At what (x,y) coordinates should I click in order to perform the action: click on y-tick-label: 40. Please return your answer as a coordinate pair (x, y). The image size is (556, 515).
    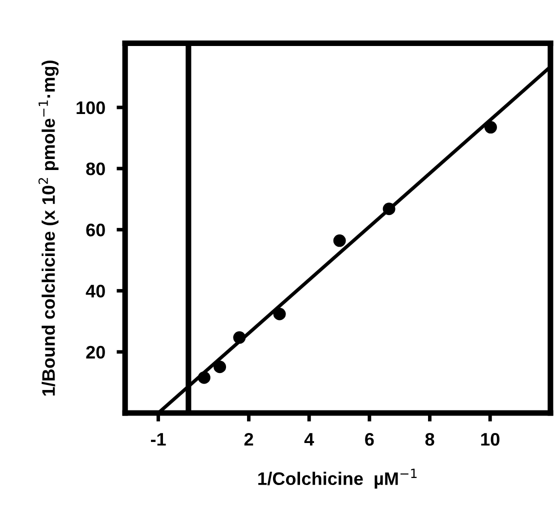
    Looking at the image, I should click on (95, 291).